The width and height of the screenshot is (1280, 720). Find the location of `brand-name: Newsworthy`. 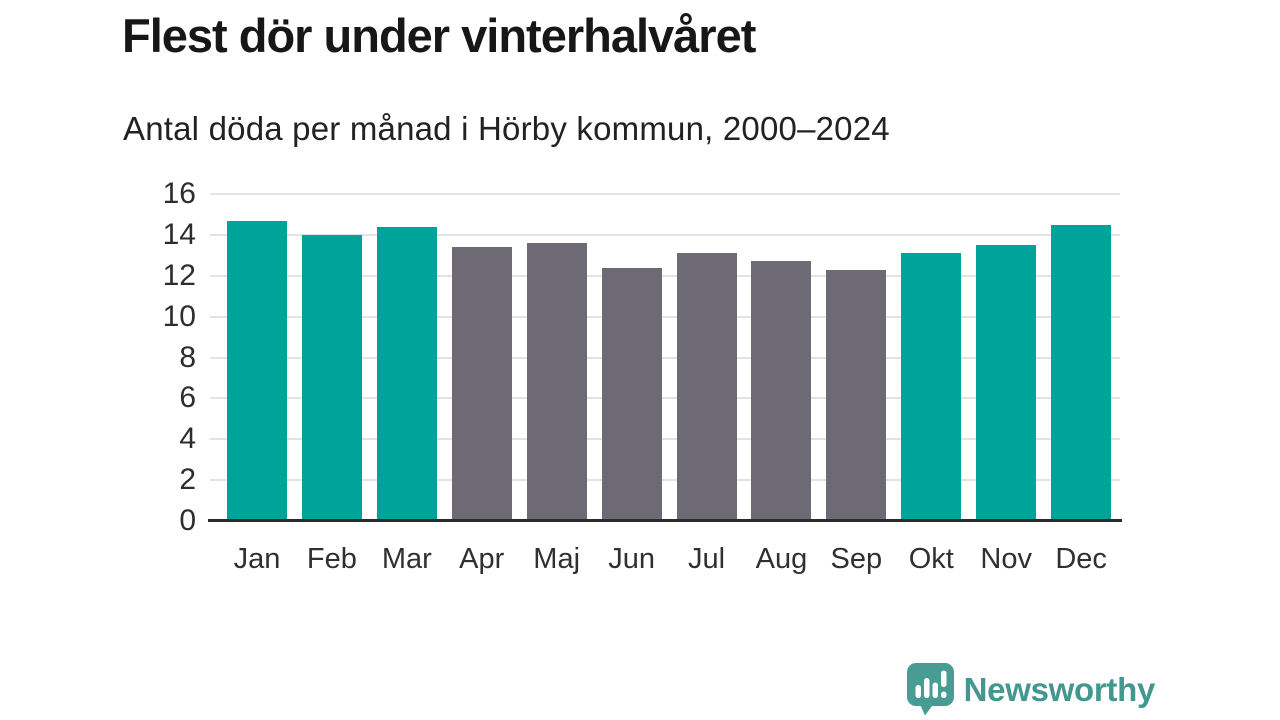

brand-name: Newsworthy is located at coordinates (1059, 689).